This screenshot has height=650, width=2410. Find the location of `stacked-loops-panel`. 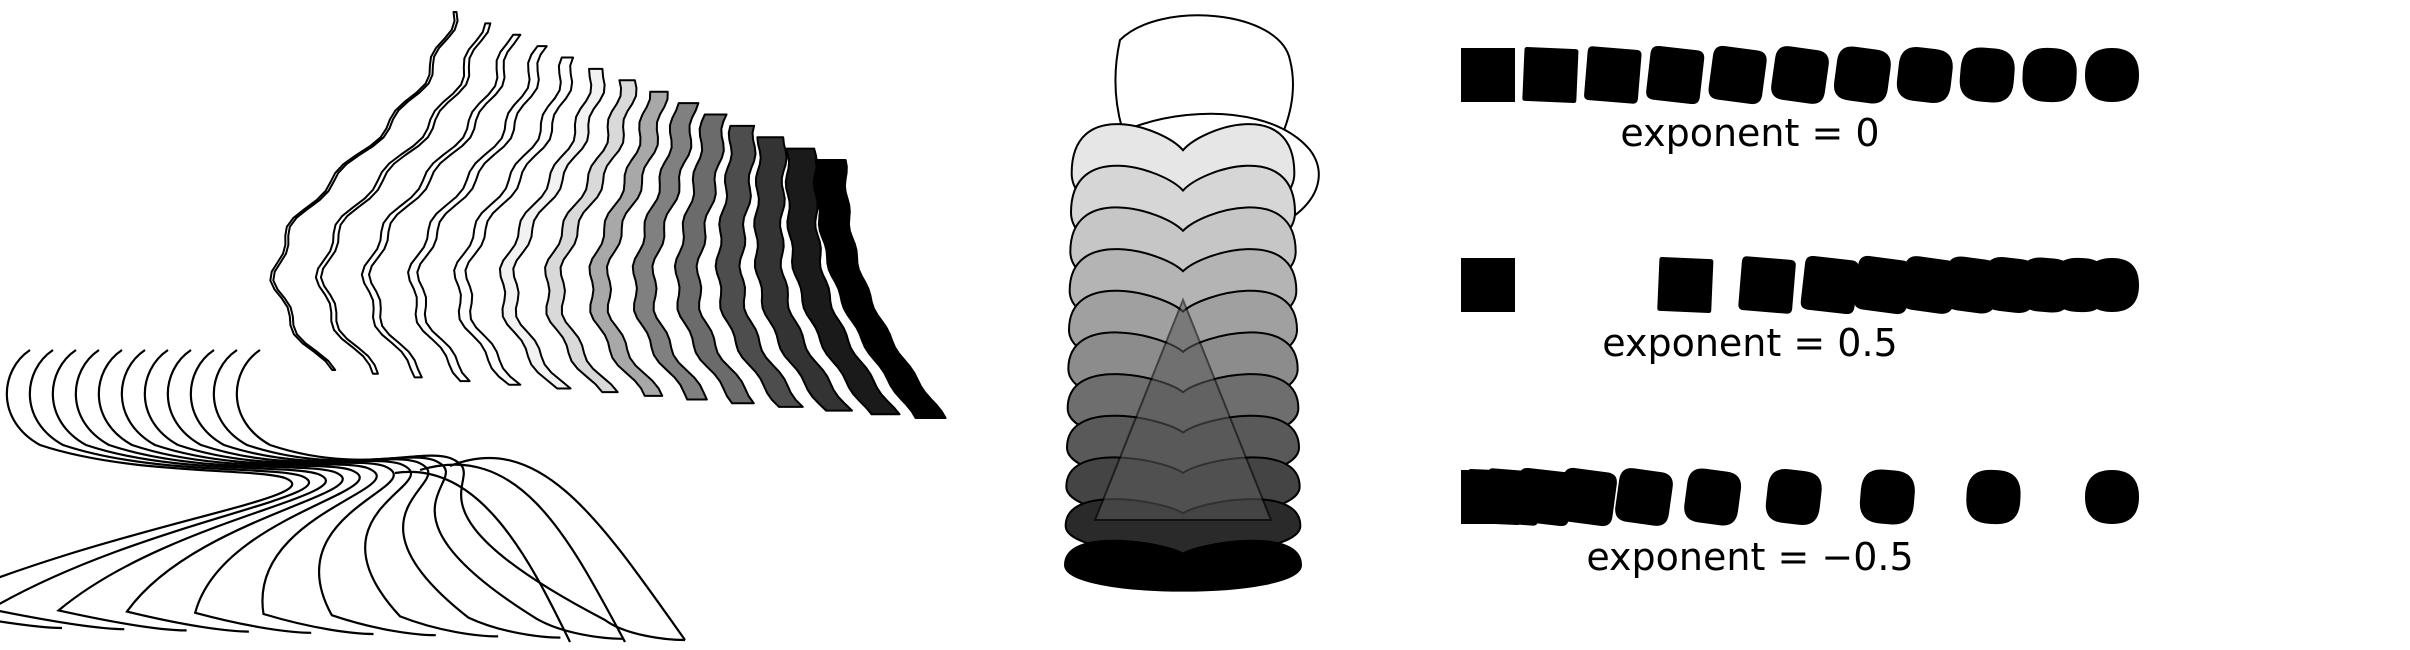

stacked-loops-panel is located at coordinates (1191, 303).